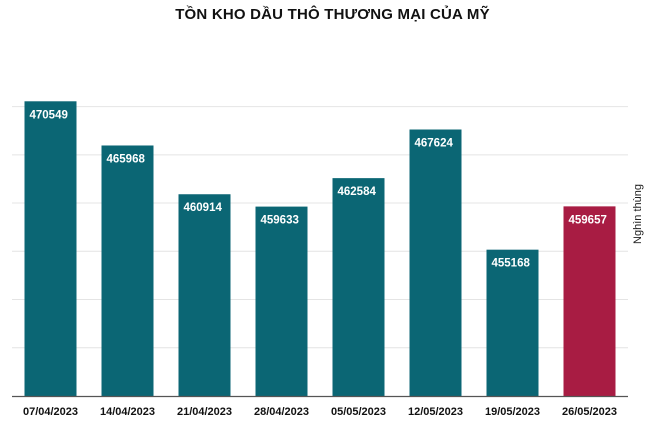 The height and width of the screenshot is (433, 665). I want to click on data-label: 470549, so click(49, 115).